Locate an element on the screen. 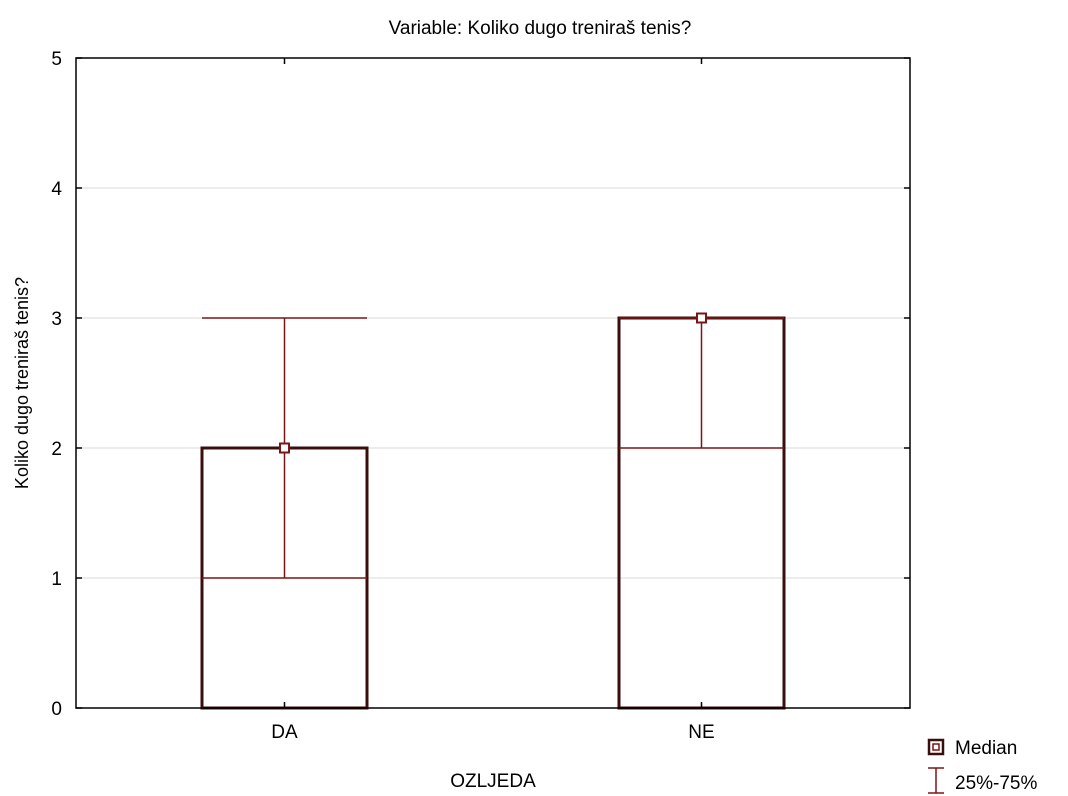  y-tick-label: 5 is located at coordinates (56, 59).